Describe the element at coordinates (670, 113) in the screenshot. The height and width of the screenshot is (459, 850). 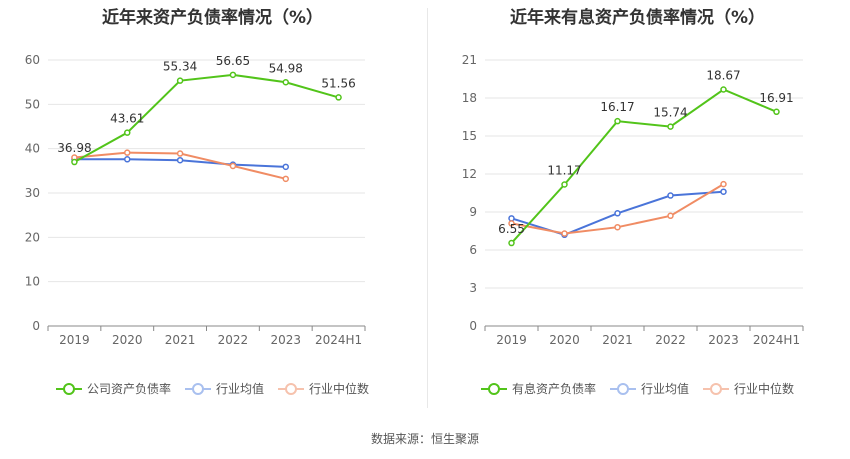
I see `data-label: 15.74` at that location.